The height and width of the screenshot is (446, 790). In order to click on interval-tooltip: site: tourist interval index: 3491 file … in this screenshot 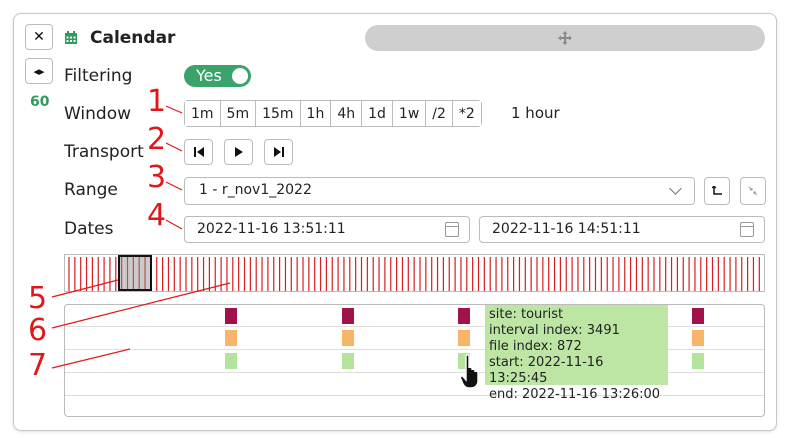, I will do `click(576, 353)`.